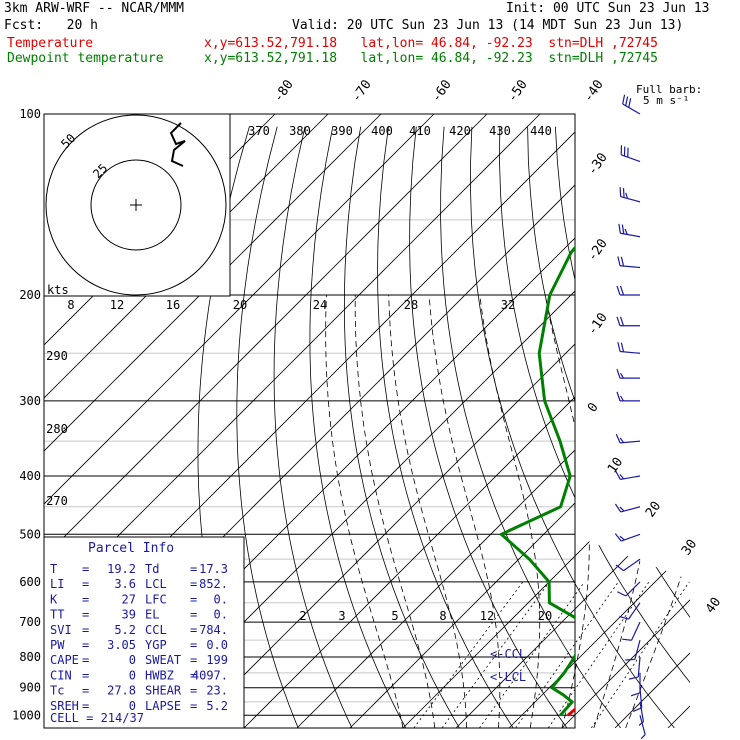  What do you see at coordinates (136, 205) in the screenshot?
I see `hodograph-ring` at bounding box center [136, 205].